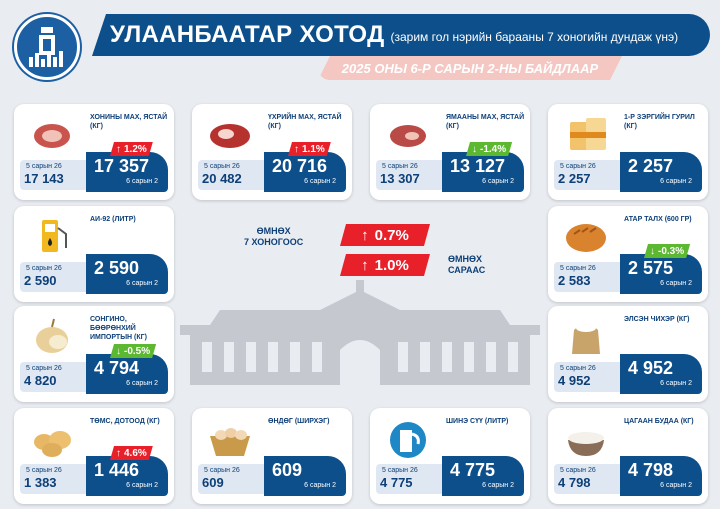 The image size is (720, 509). Describe the element at coordinates (122, 166) in the screenshot. I see `current-price: 17 357` at that location.